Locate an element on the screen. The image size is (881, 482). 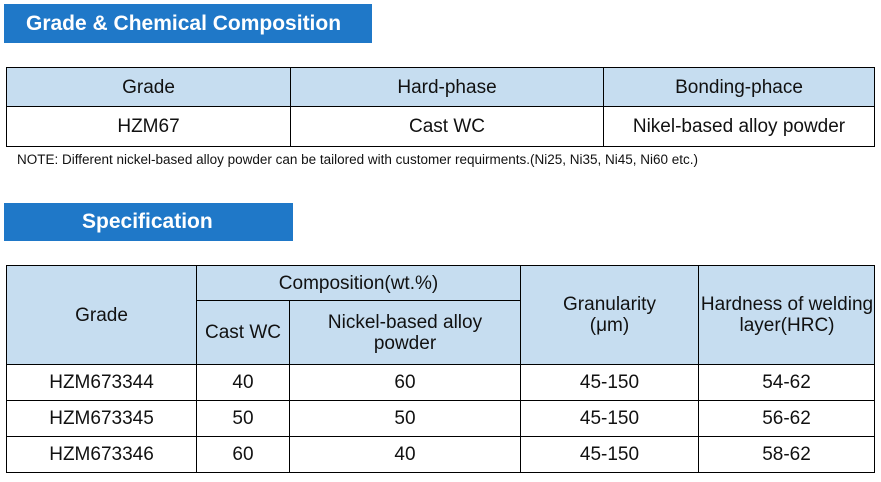
grade-composition-banner: Grade & Chemical Composition is located at coordinates (188, 23).